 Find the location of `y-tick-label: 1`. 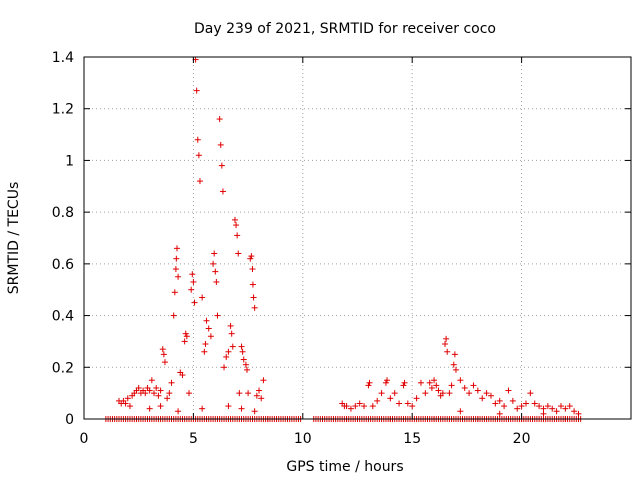

y-tick-label: 1 is located at coordinates (69, 161).